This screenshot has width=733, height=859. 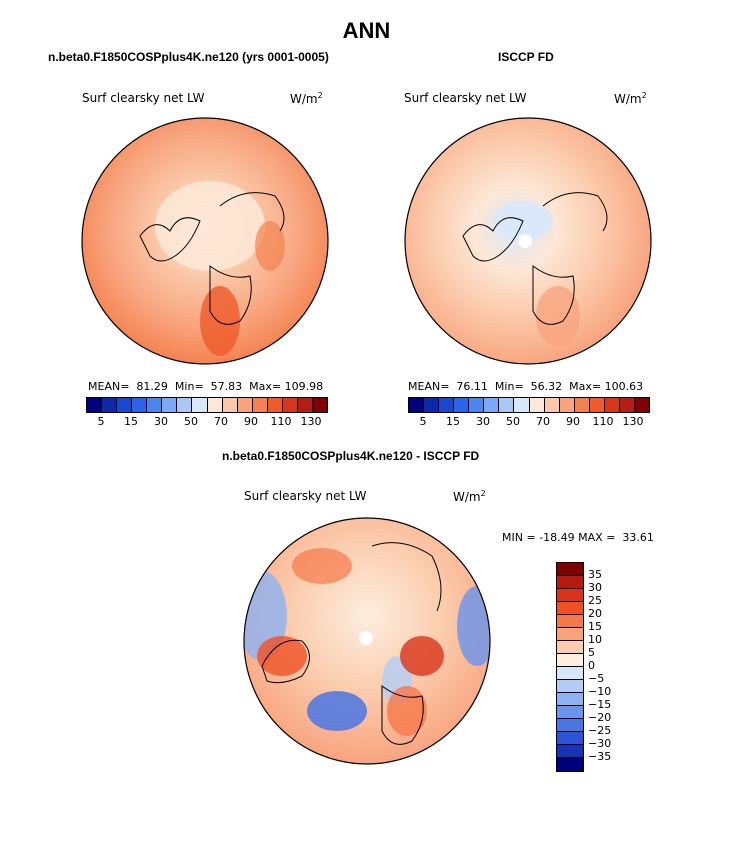 What do you see at coordinates (366, 30) in the screenshot?
I see `figure-title: ANN` at bounding box center [366, 30].